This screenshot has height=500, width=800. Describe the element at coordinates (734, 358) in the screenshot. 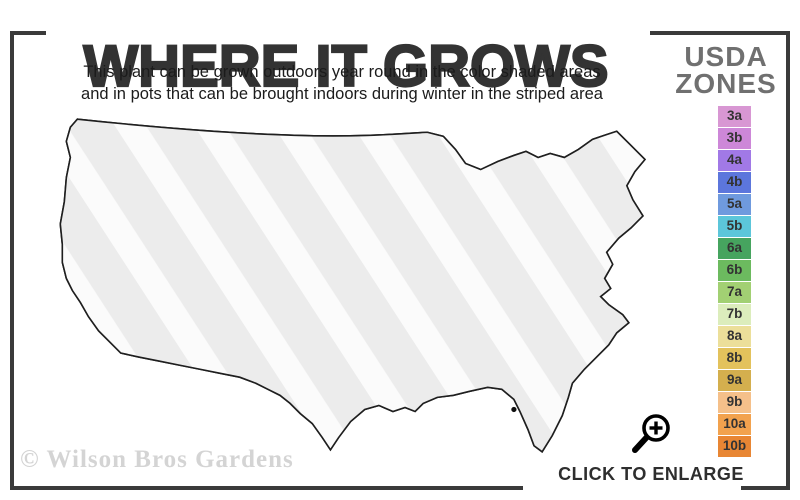

I see `legend-zone-8b: 8b` at that location.